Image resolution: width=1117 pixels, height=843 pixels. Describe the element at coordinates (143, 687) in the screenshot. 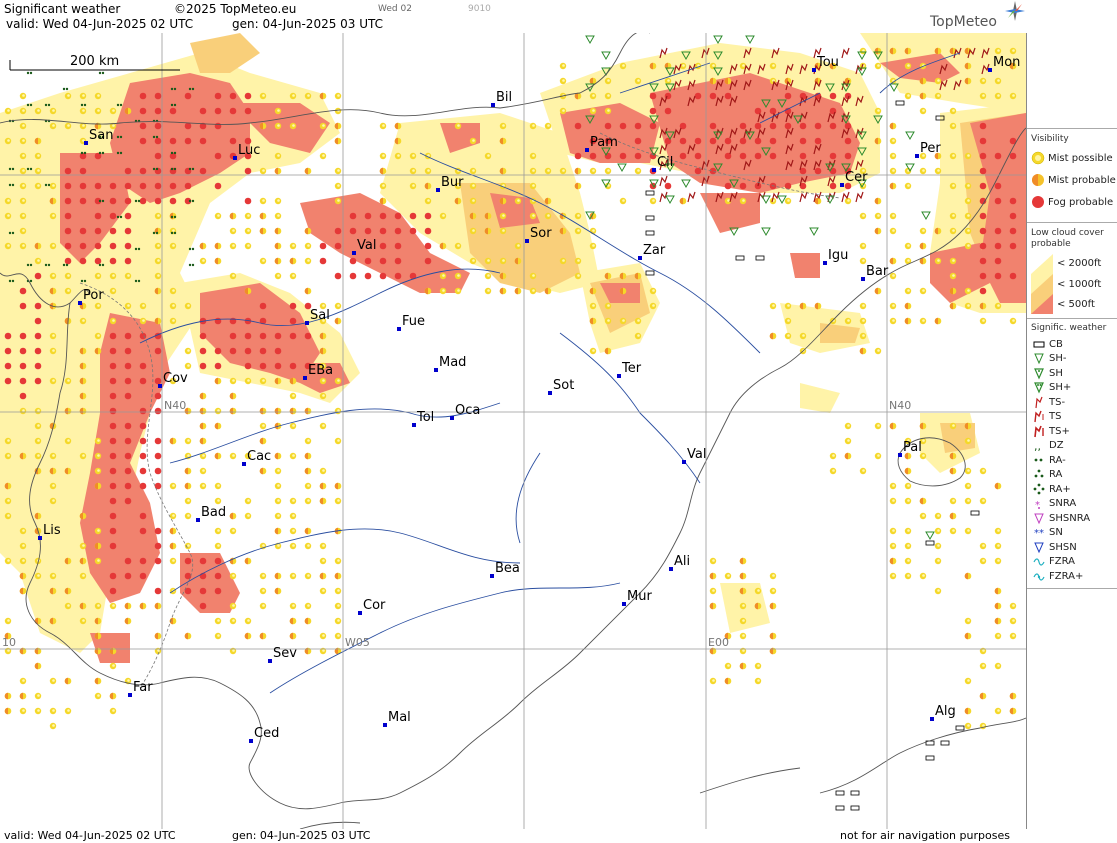

I see `city-label: Far` at that location.